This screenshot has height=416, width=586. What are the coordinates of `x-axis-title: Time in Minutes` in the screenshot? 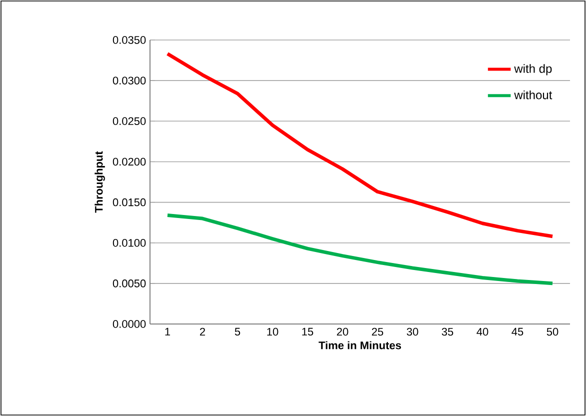 It's located at (360, 345).